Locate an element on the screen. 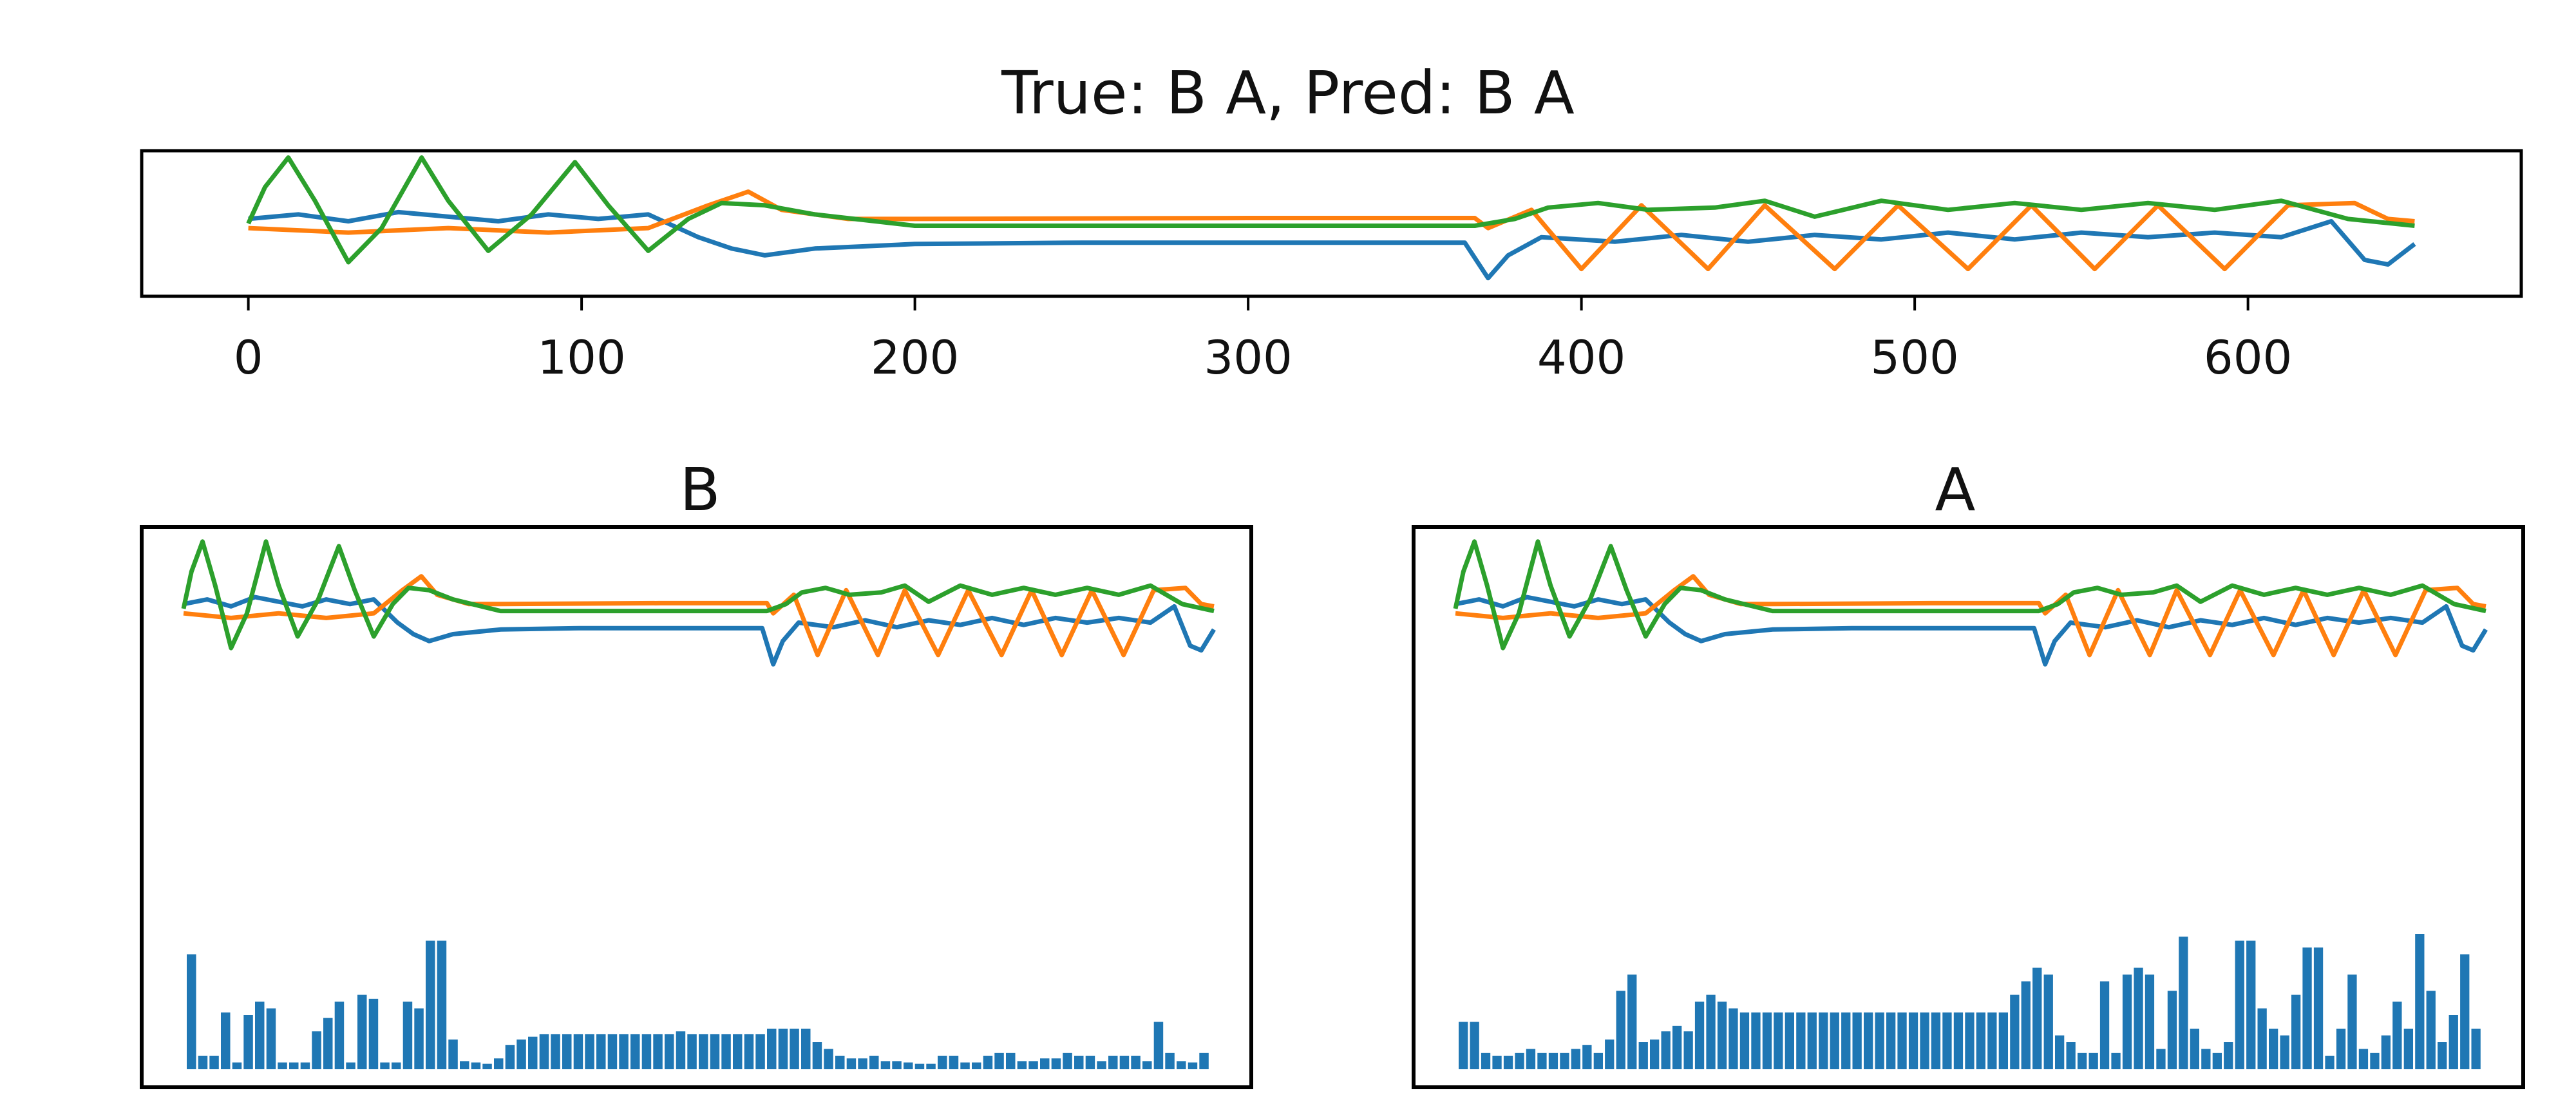 Image resolution: width=2576 pixels, height=1095 pixels. x-tick-label: 0 is located at coordinates (248, 358).